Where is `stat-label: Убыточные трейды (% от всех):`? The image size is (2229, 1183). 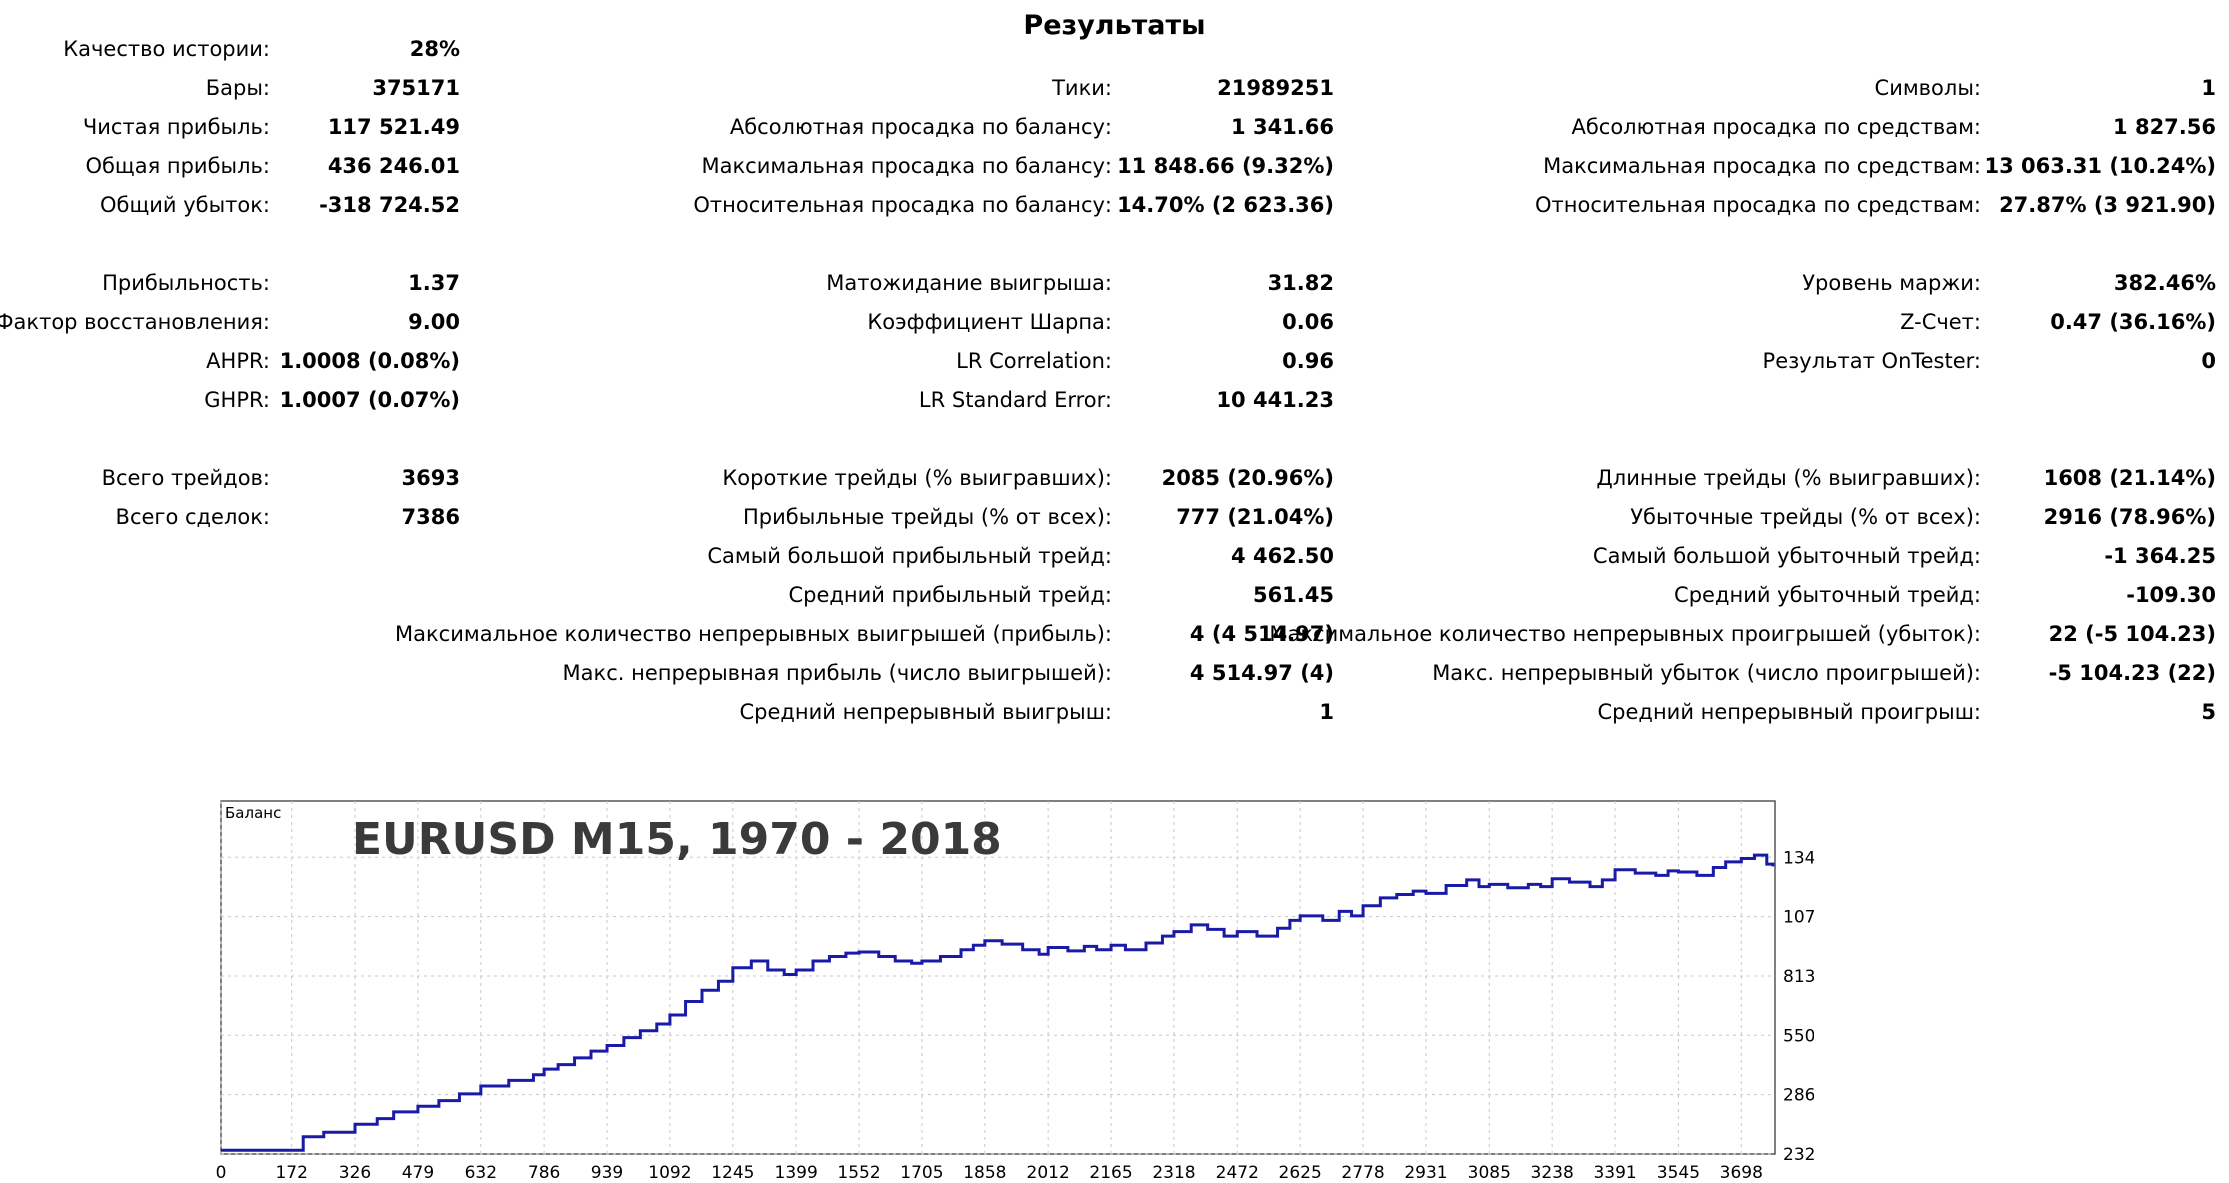
stat-label: Убыточные трейды (% от всех): is located at coordinates (1805, 517).